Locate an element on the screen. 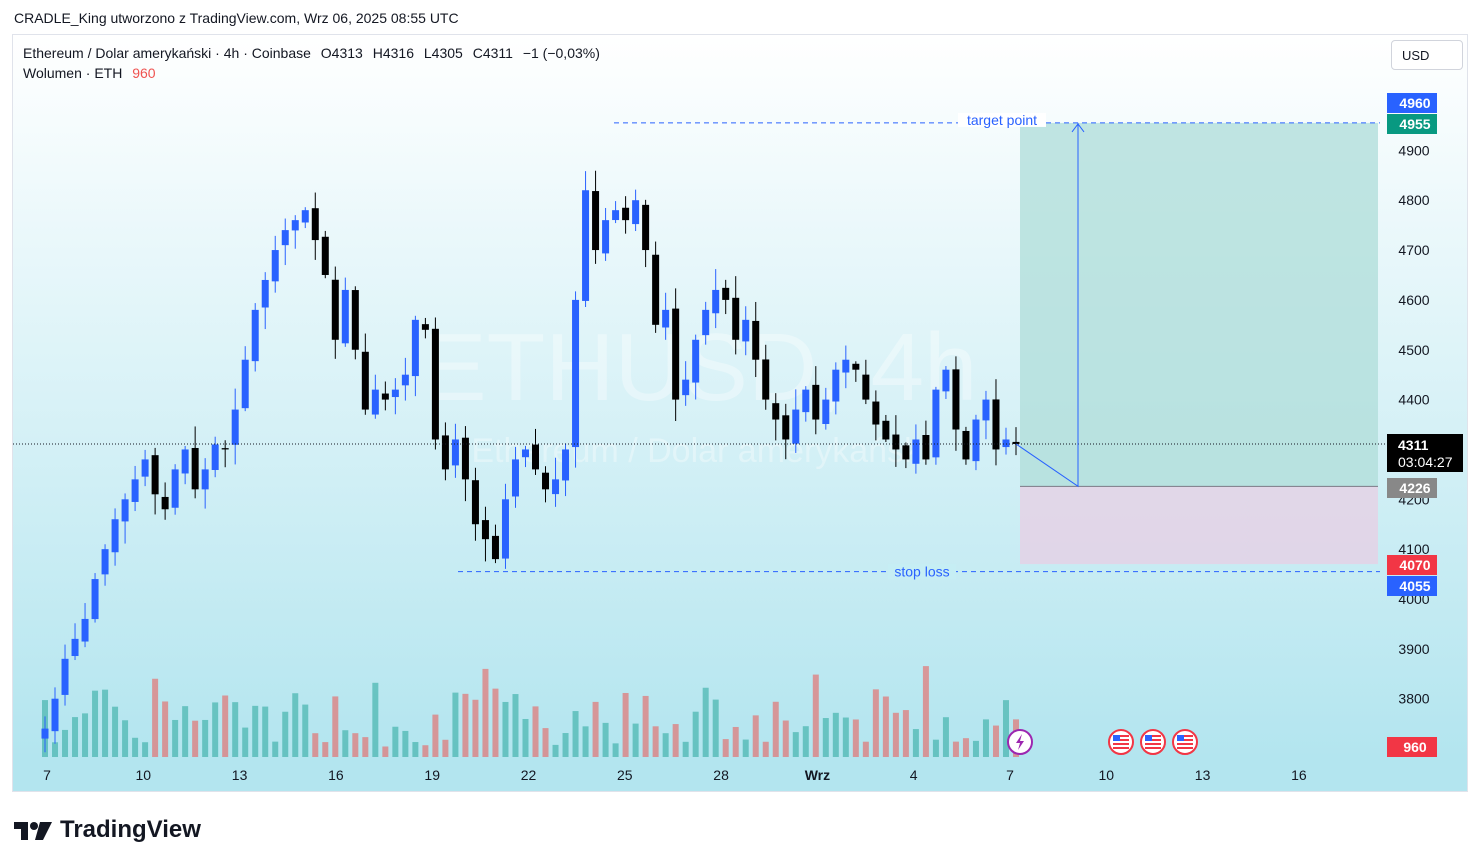  price-tag-4955: 4955 is located at coordinates (1414, 124).